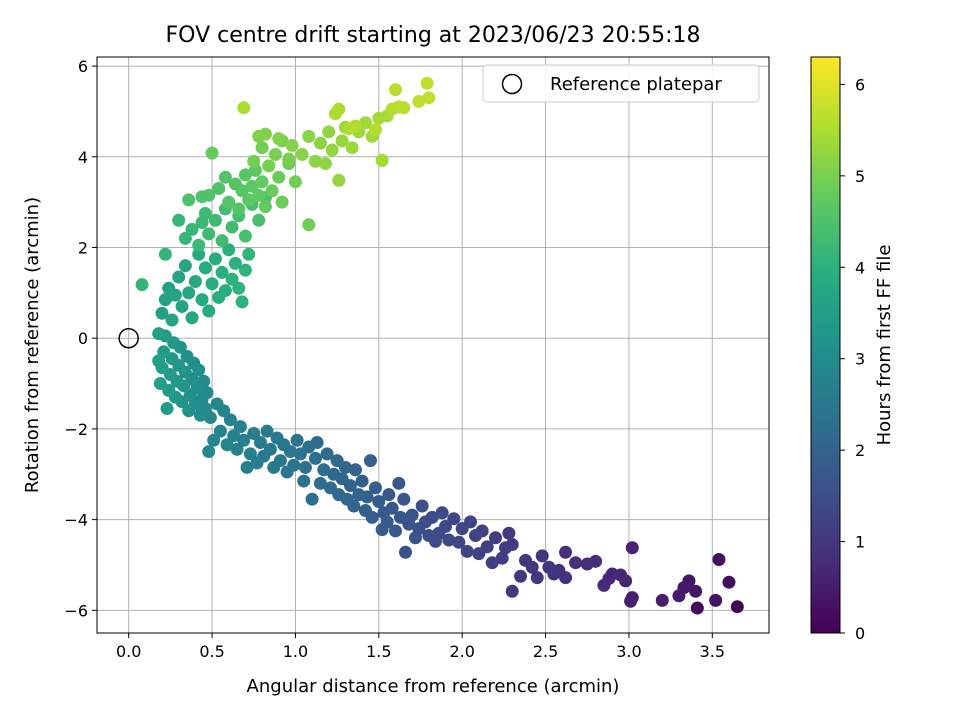 The height and width of the screenshot is (720, 960). Describe the element at coordinates (420, 647) in the screenshot. I see `x-axis-ticks: 0.0 0.5 1.0 1.5 2.0 2.5 3.0 3.5` at that location.